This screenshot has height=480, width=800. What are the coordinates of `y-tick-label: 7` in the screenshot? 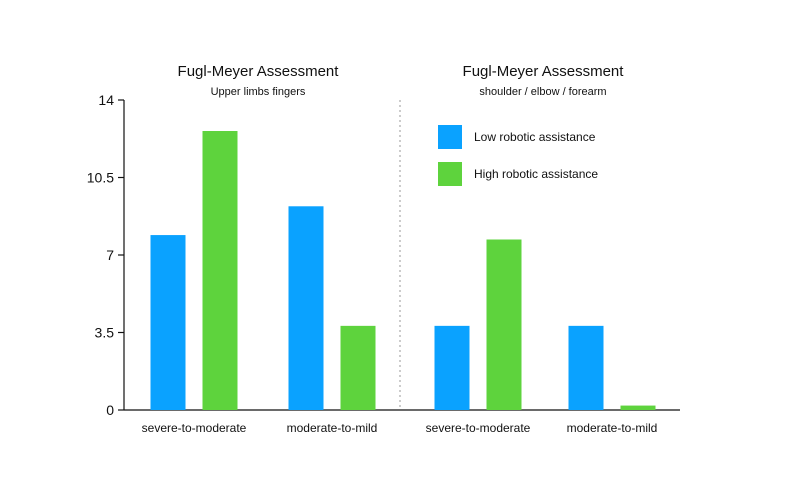 It's located at (110, 255).